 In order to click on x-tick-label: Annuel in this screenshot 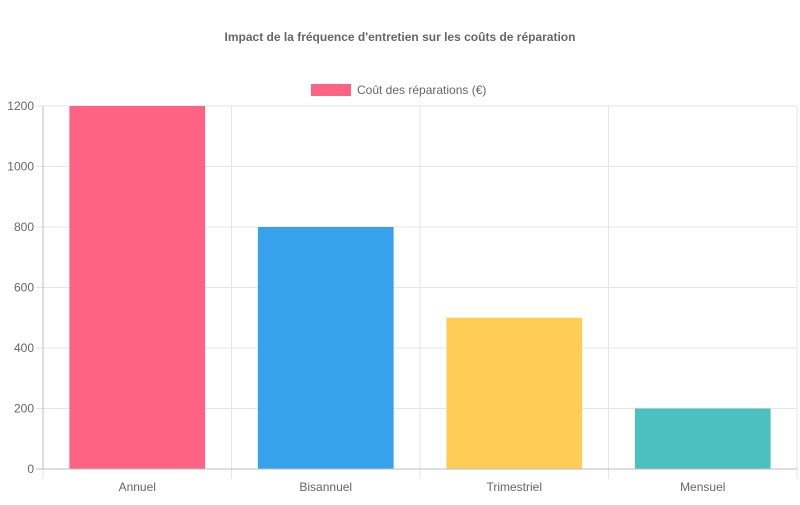, I will do `click(137, 487)`.